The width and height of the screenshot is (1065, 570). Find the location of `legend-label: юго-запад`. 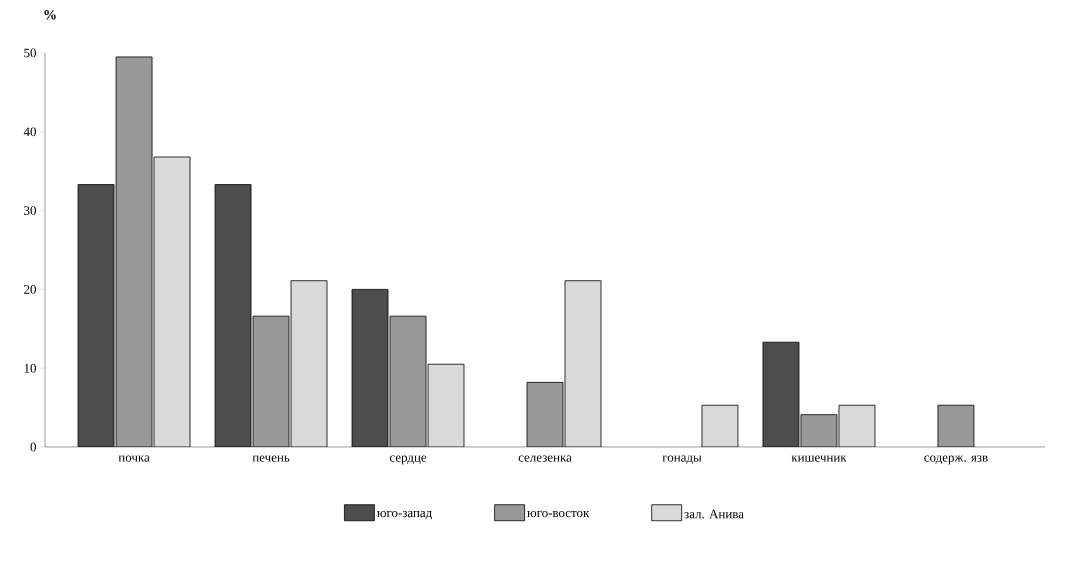

legend-label: юго-запад is located at coordinates (404, 515).